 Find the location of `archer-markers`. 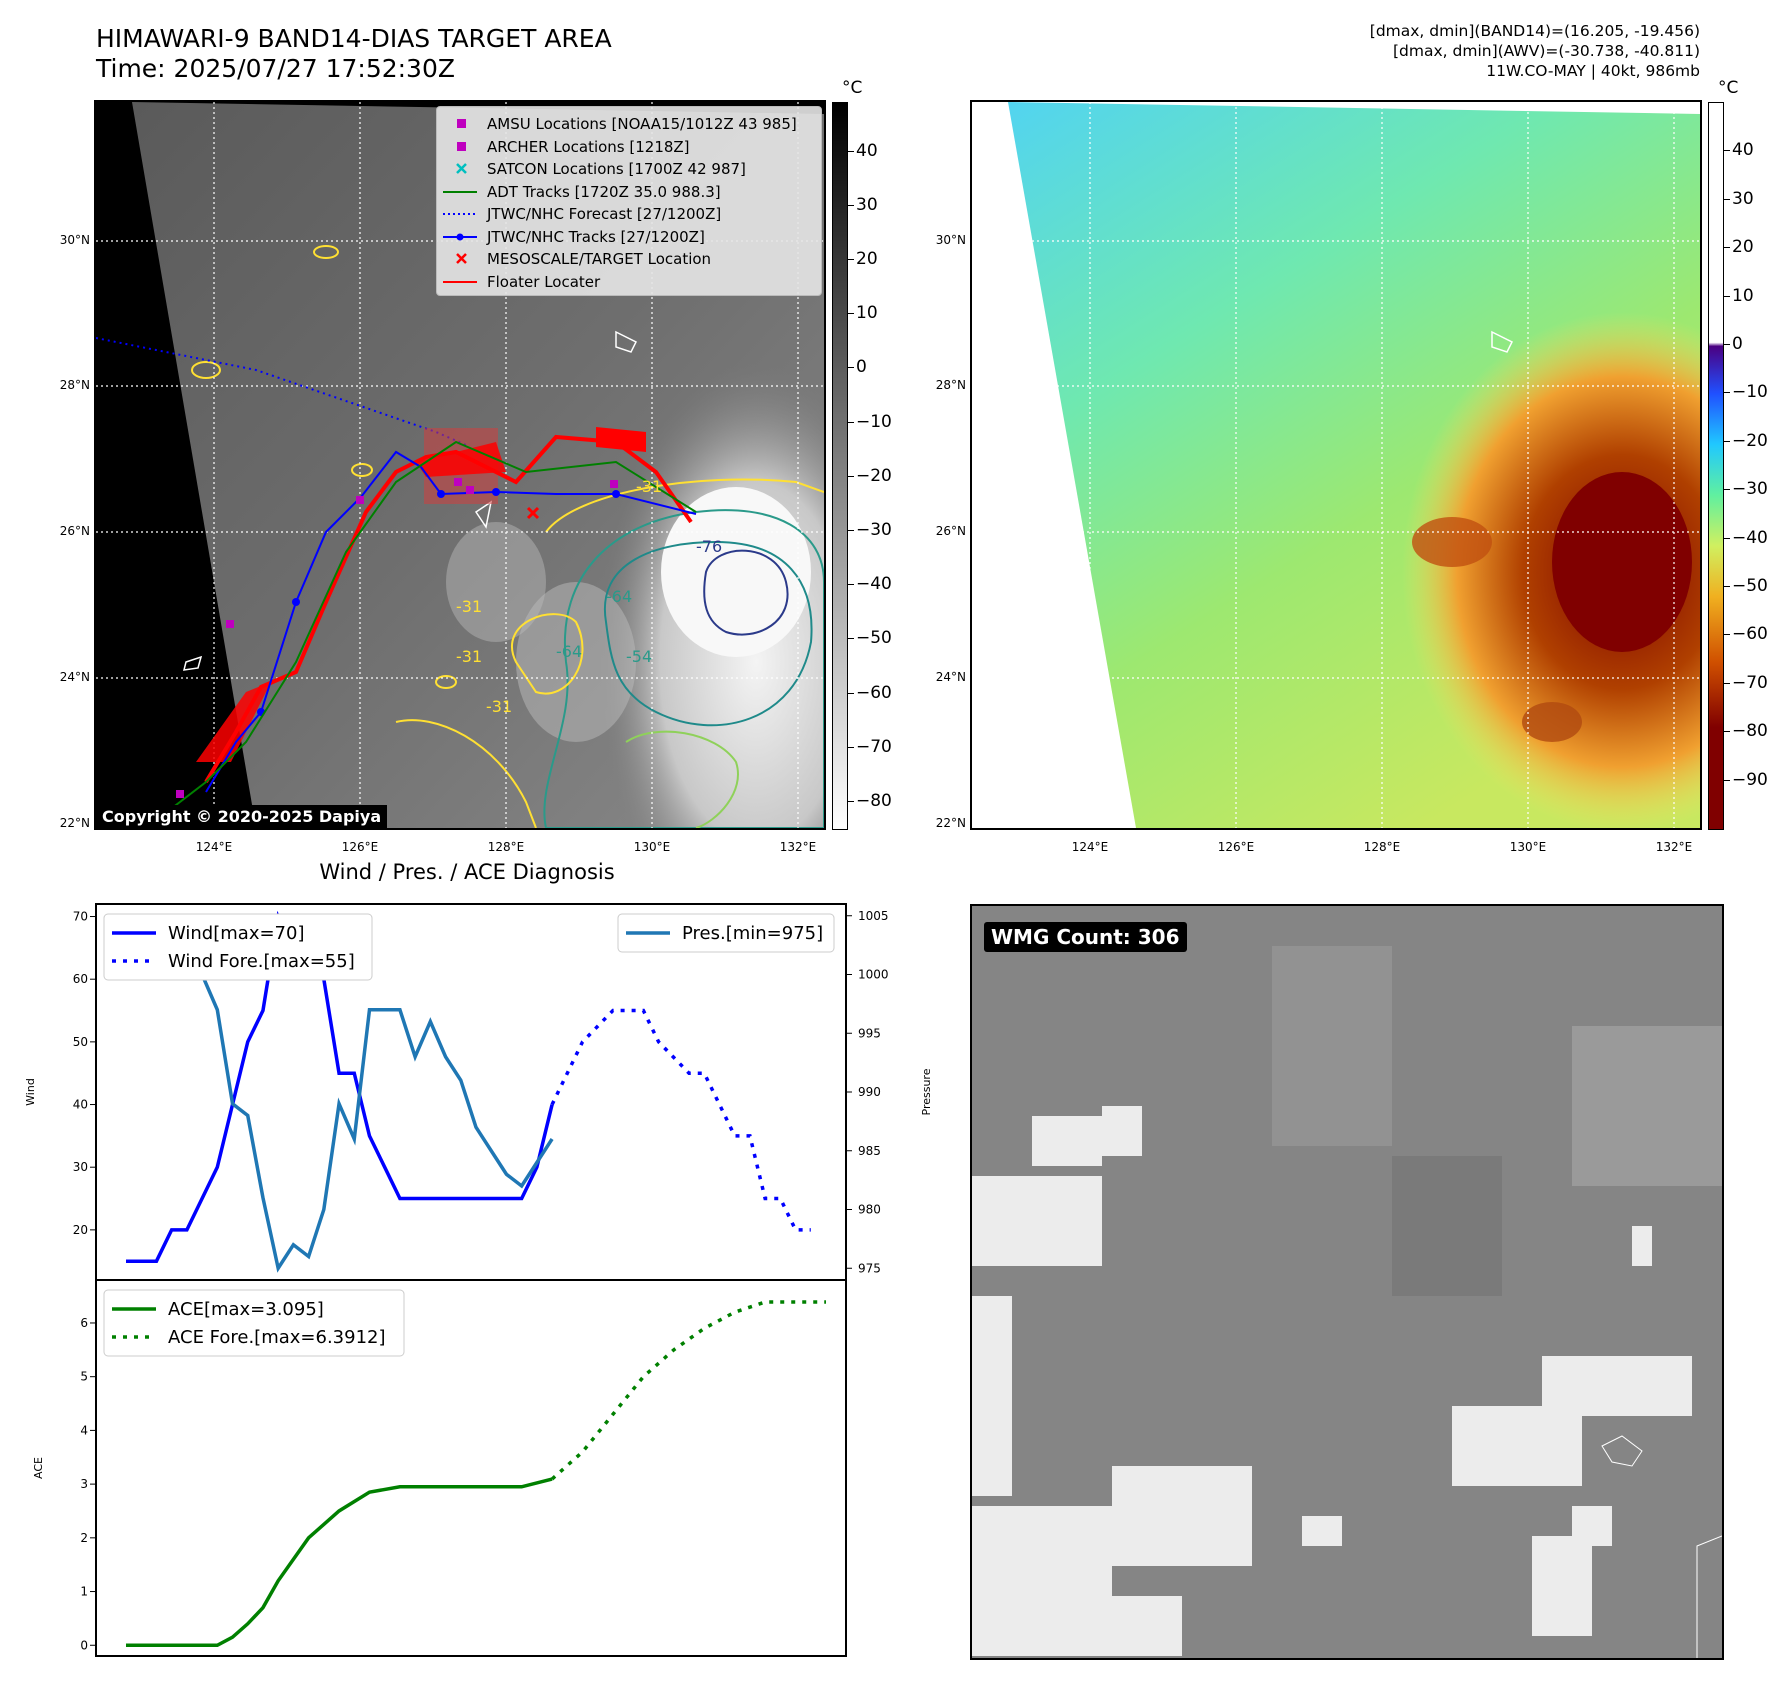

archer-markers is located at coordinates (397, 638).